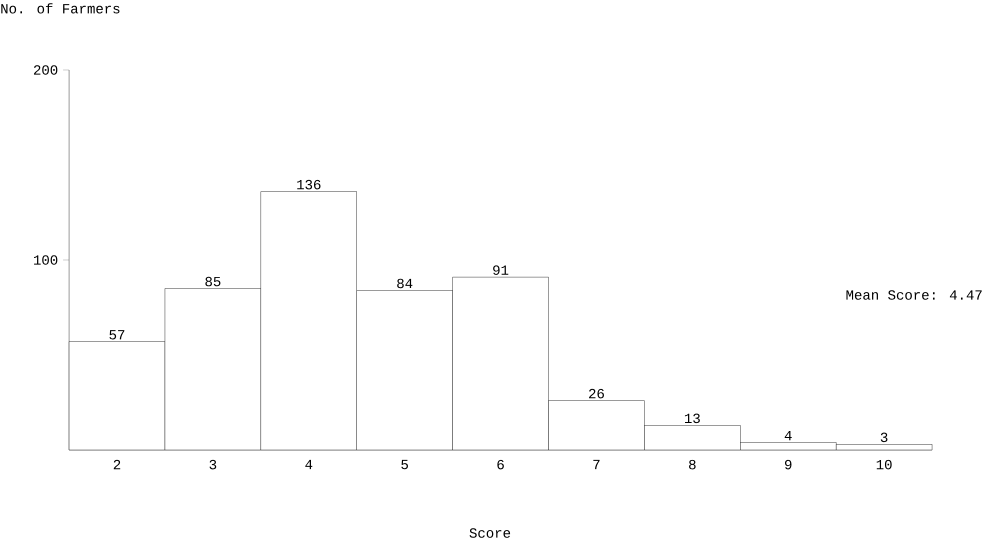  I want to click on x-tick-label: 5, so click(404, 465).